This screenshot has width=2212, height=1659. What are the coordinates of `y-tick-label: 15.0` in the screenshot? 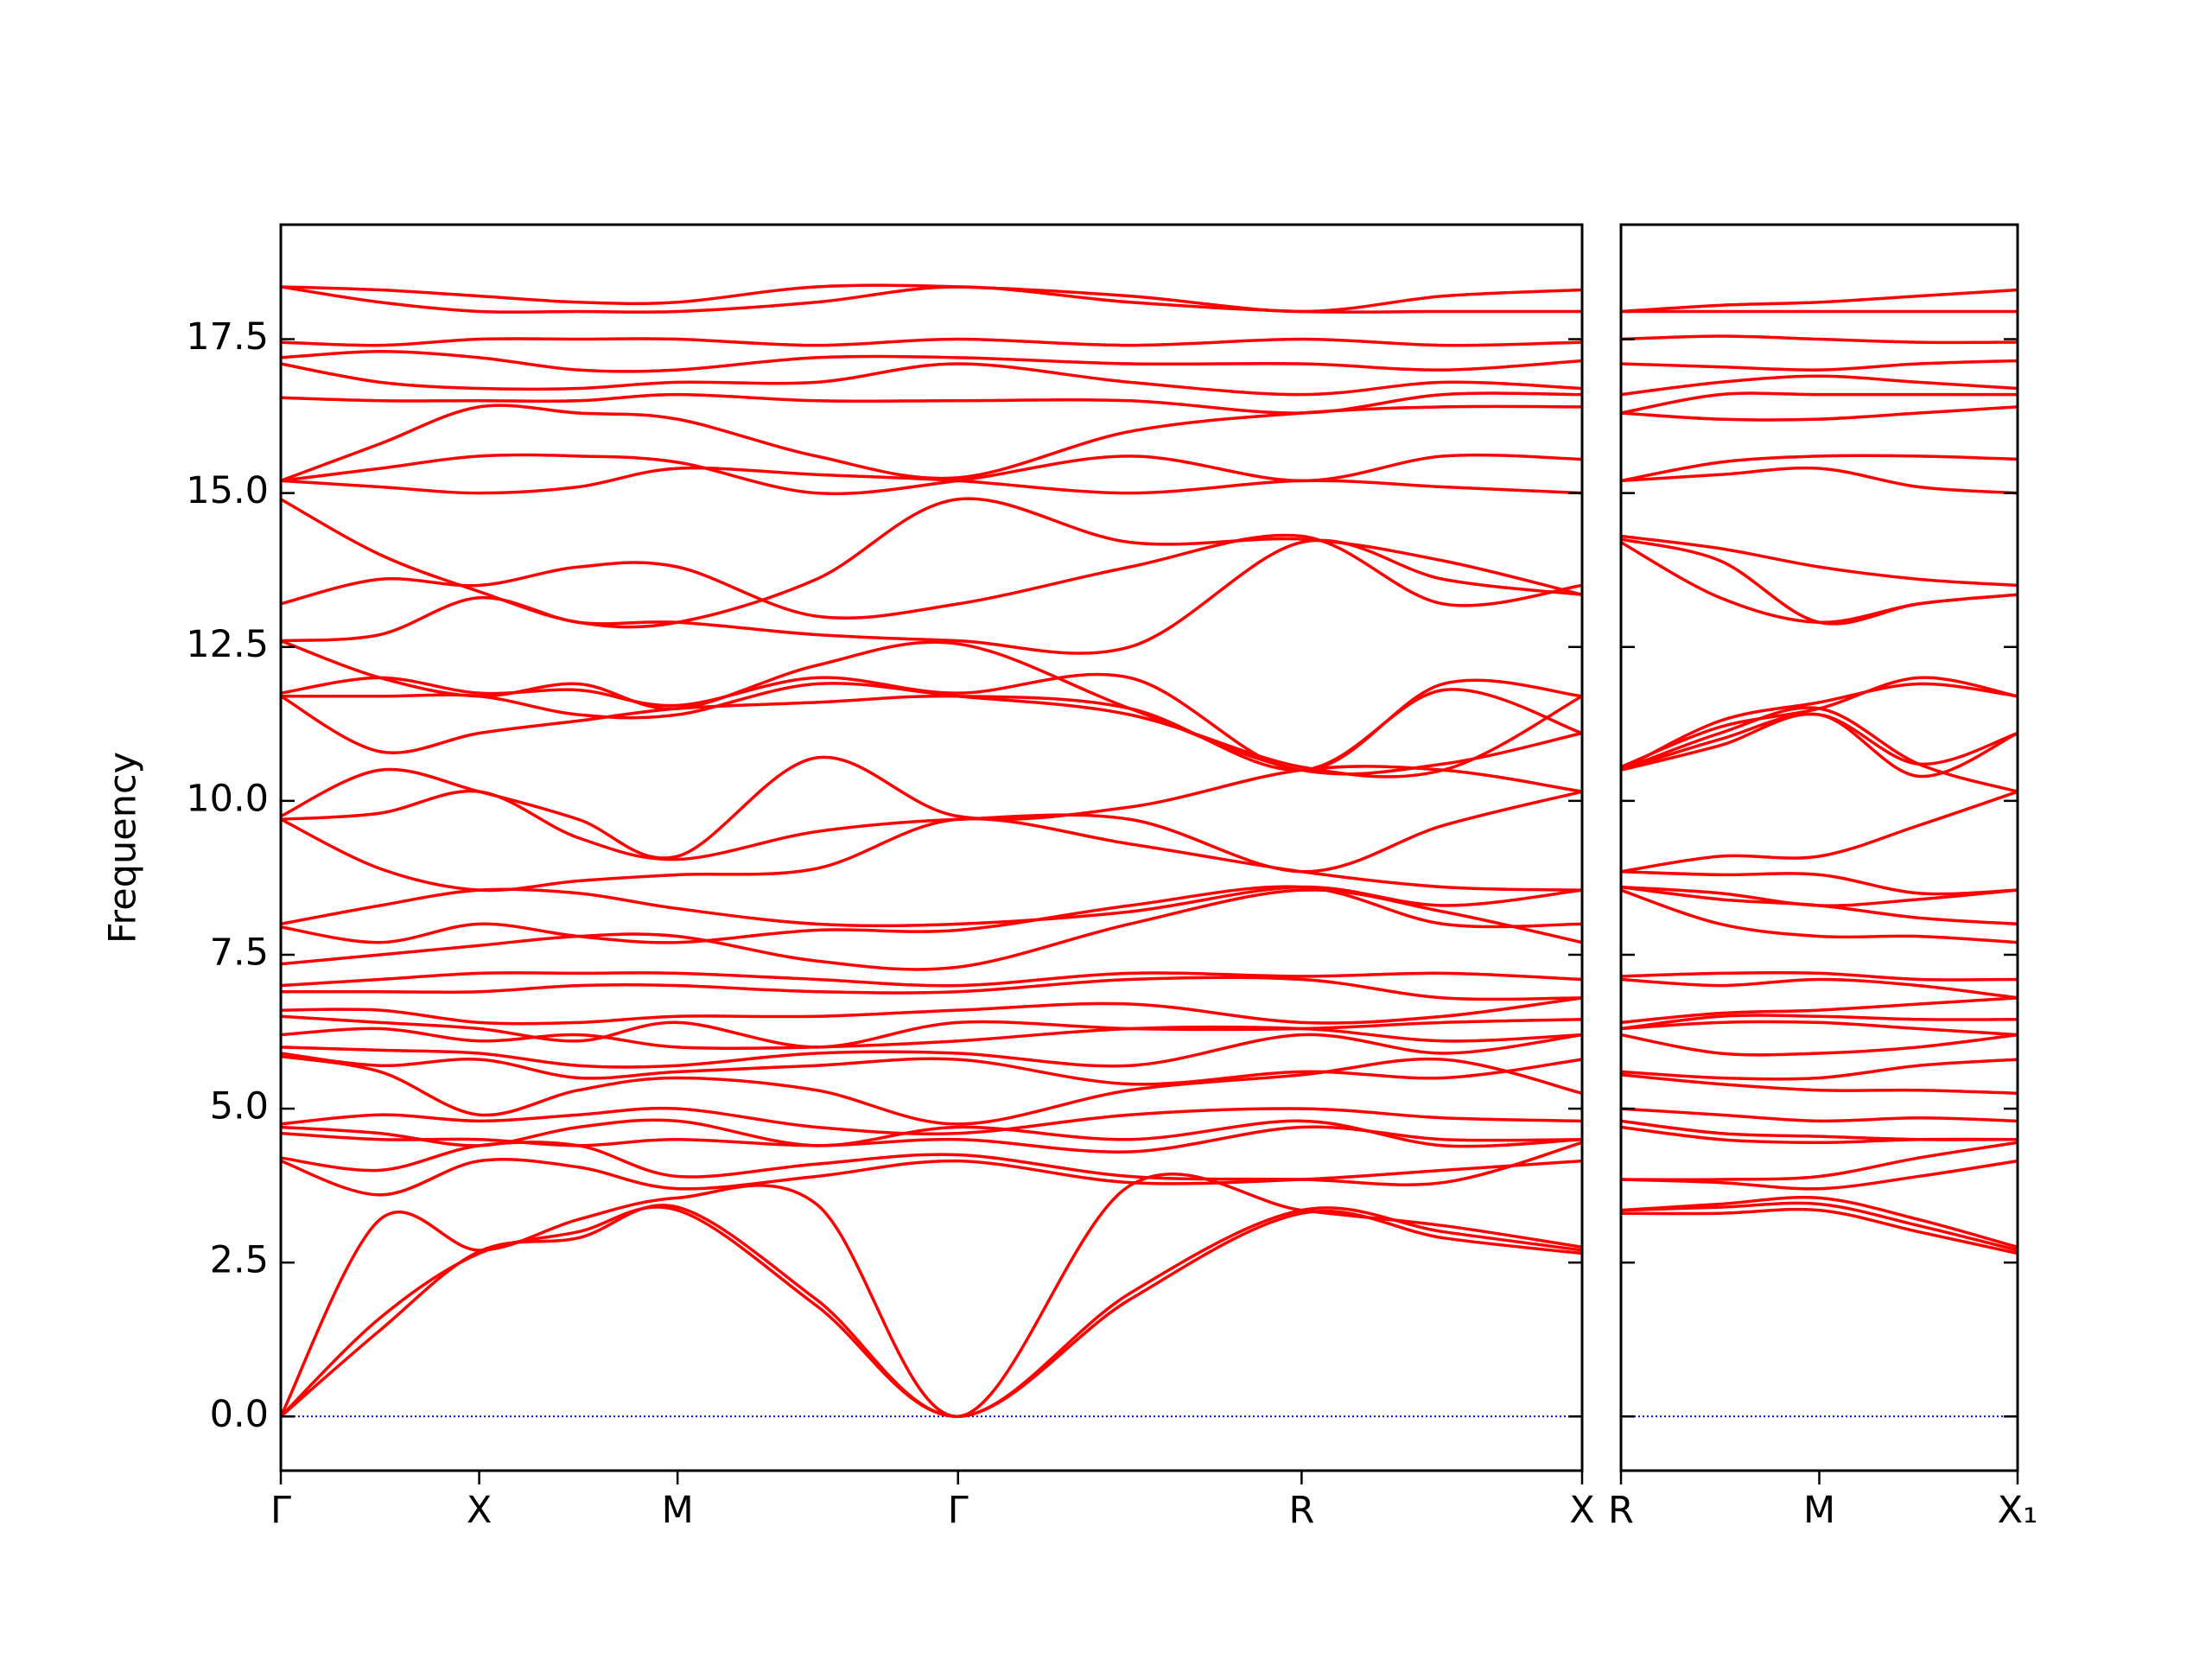 It's located at (227, 490).